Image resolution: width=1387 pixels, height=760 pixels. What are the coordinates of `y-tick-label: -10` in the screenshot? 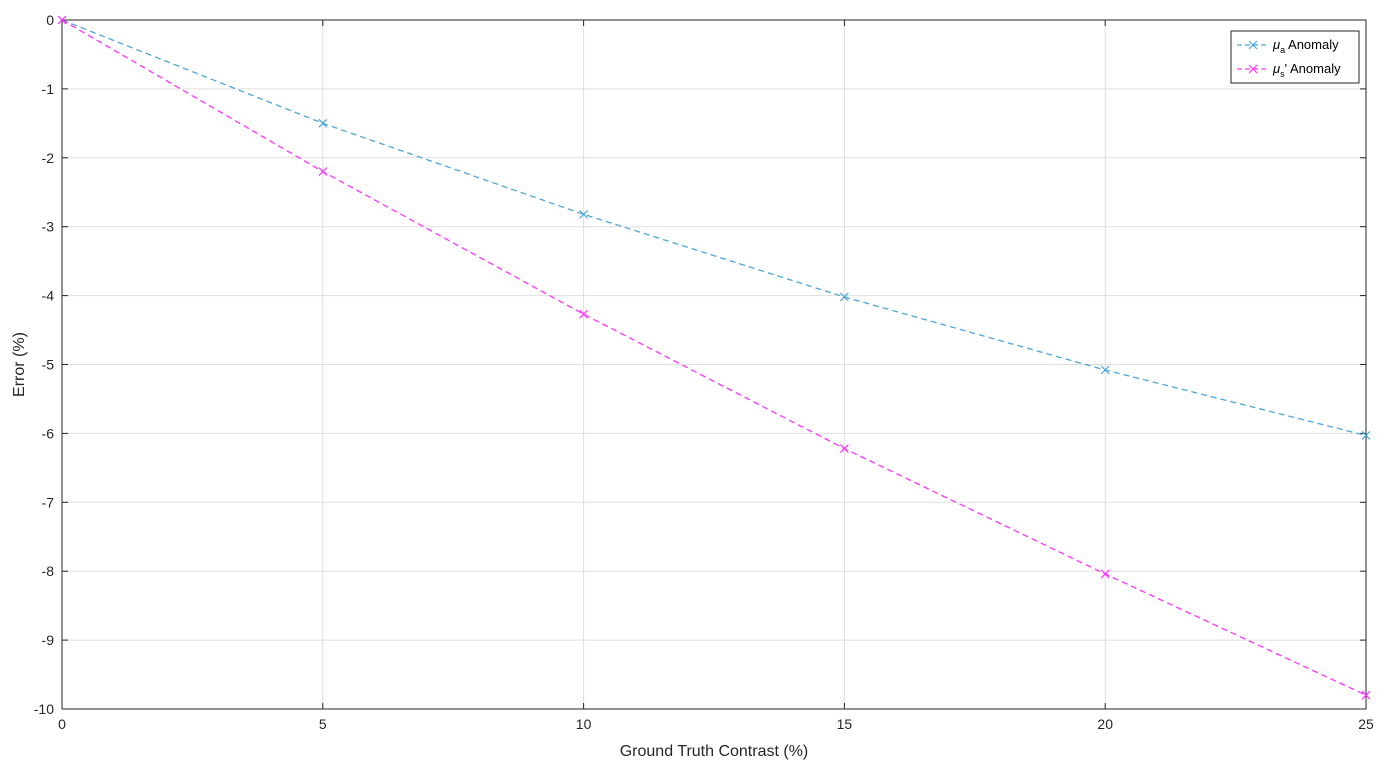 It's located at (44, 709).